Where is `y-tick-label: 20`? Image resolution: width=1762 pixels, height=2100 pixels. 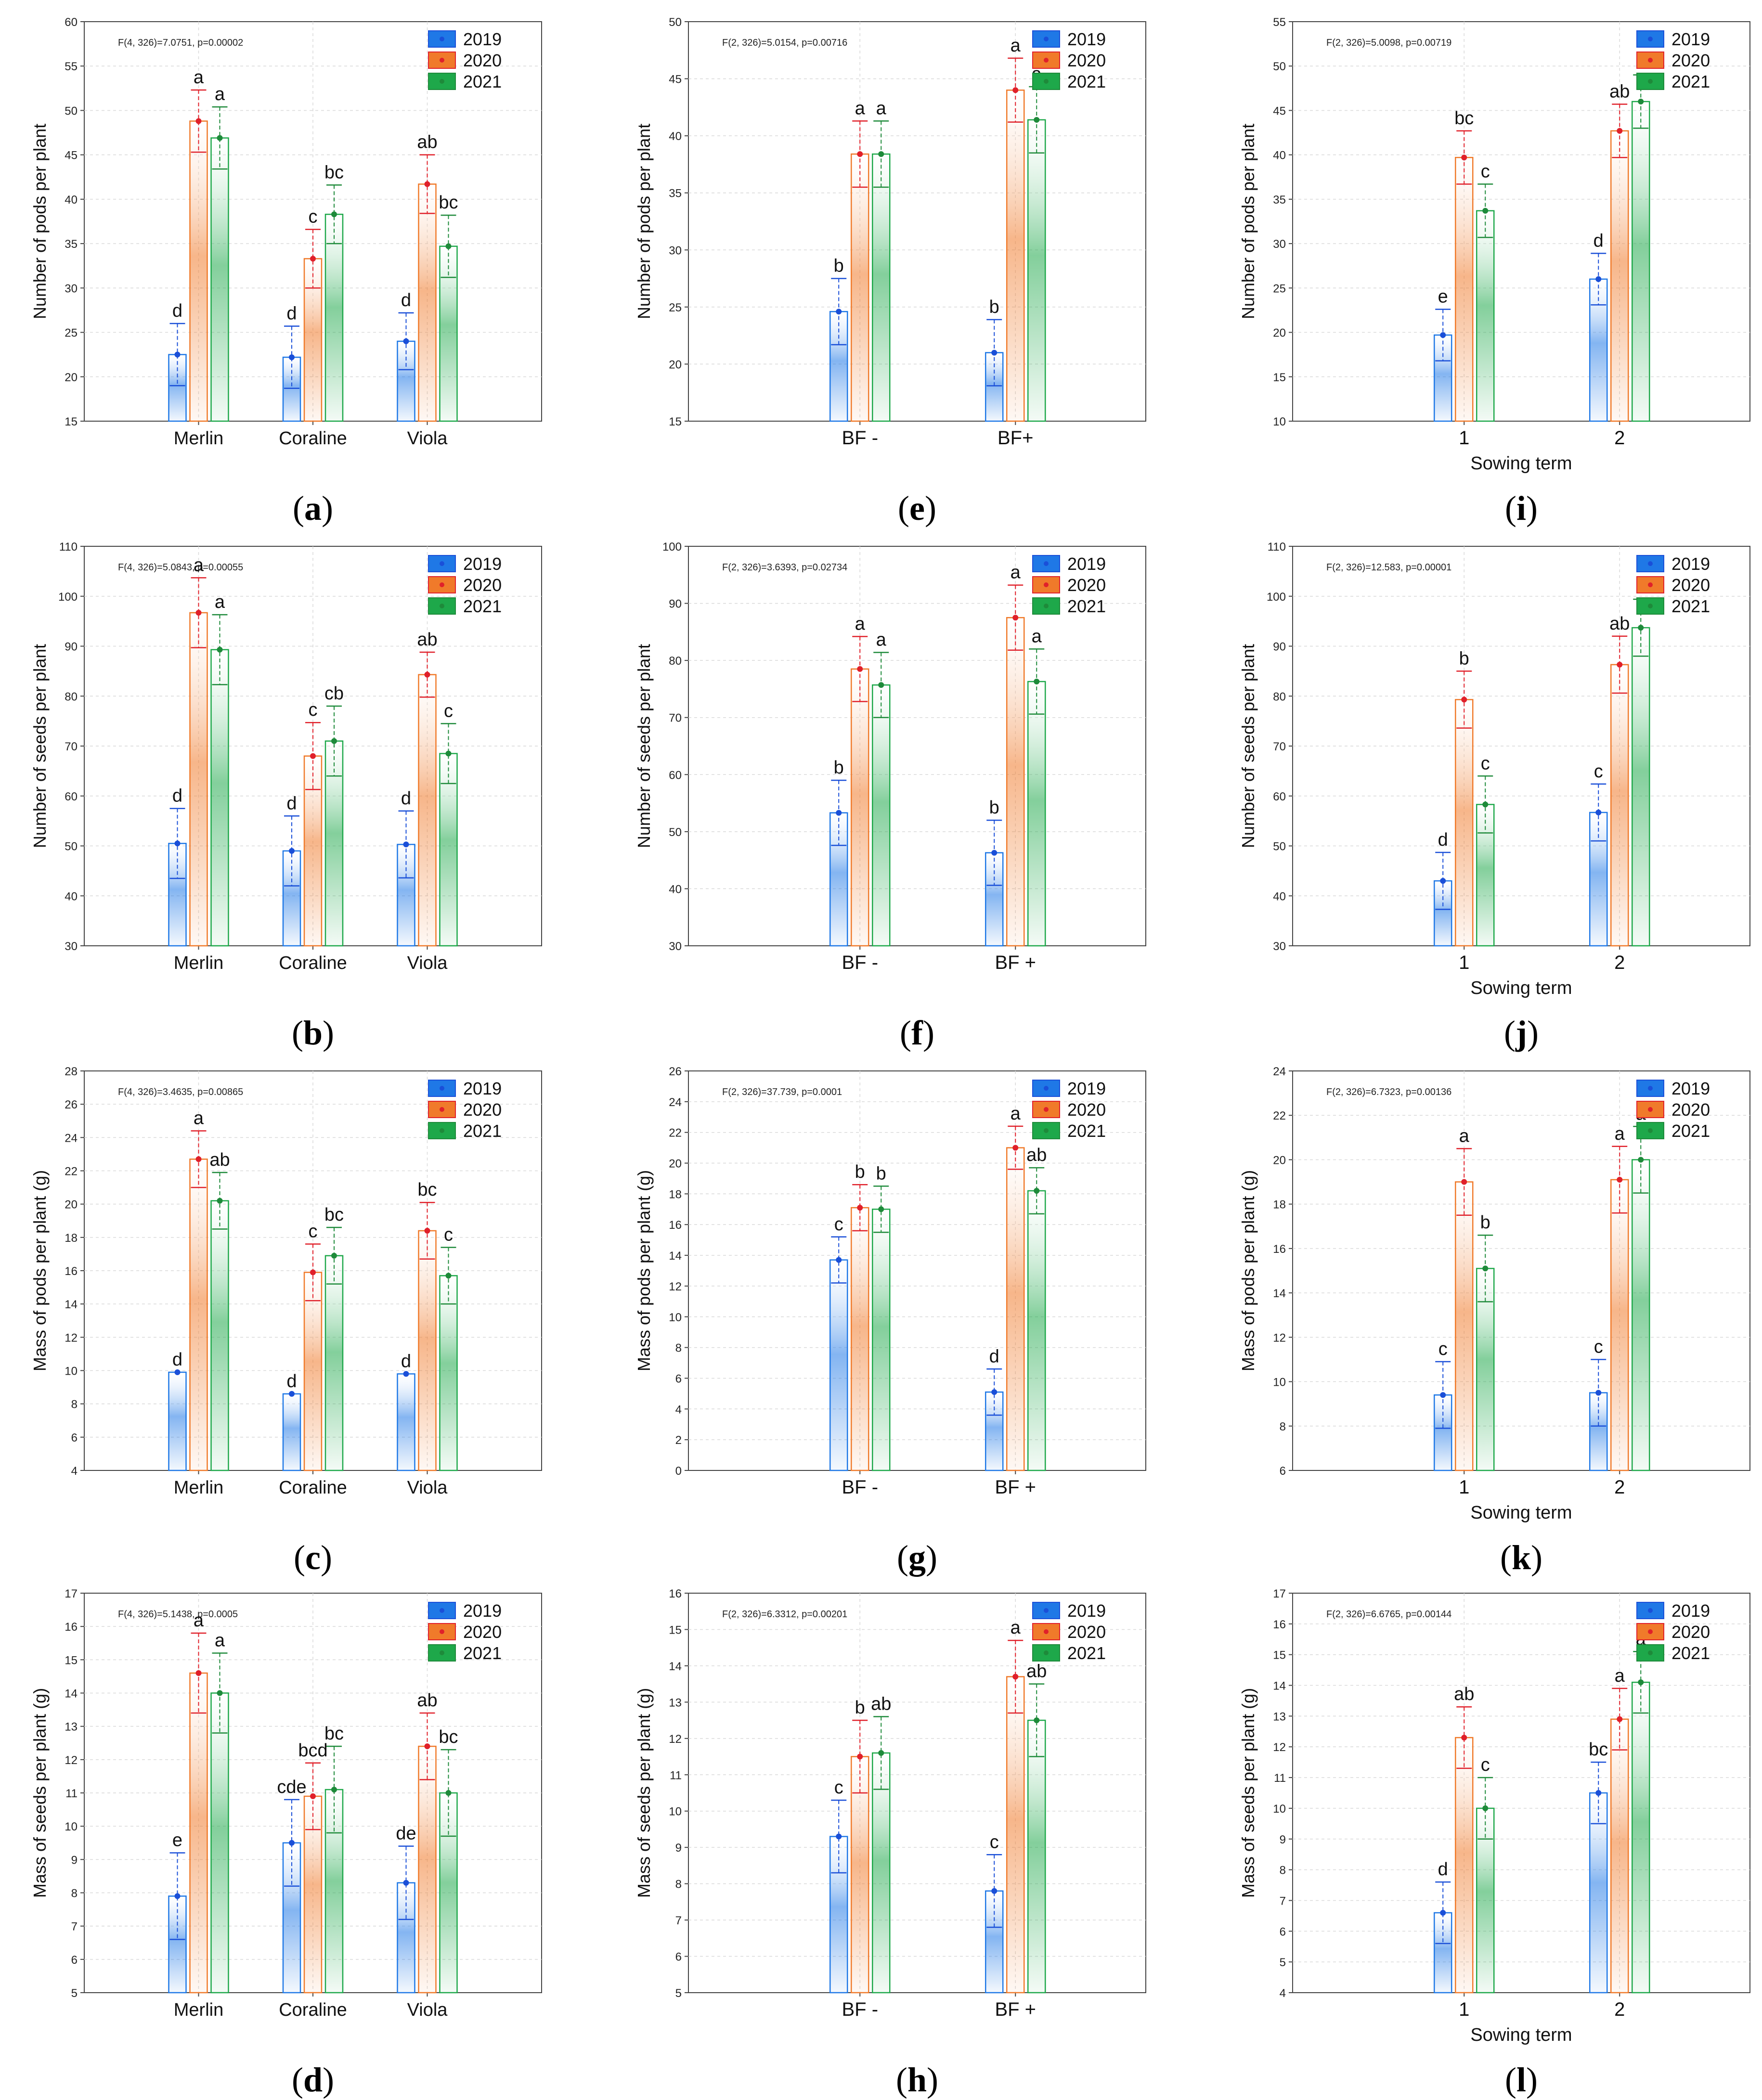 y-tick-label: 20 is located at coordinates (676, 1164).